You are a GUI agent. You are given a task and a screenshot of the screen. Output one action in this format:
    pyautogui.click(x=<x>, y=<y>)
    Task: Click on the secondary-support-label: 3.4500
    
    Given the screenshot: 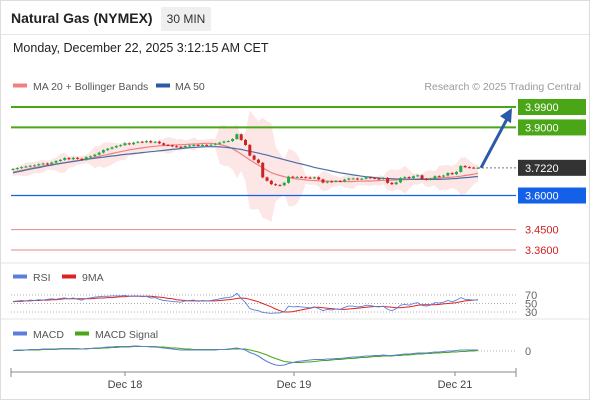 What is the action you would take?
    pyautogui.click(x=542, y=231)
    